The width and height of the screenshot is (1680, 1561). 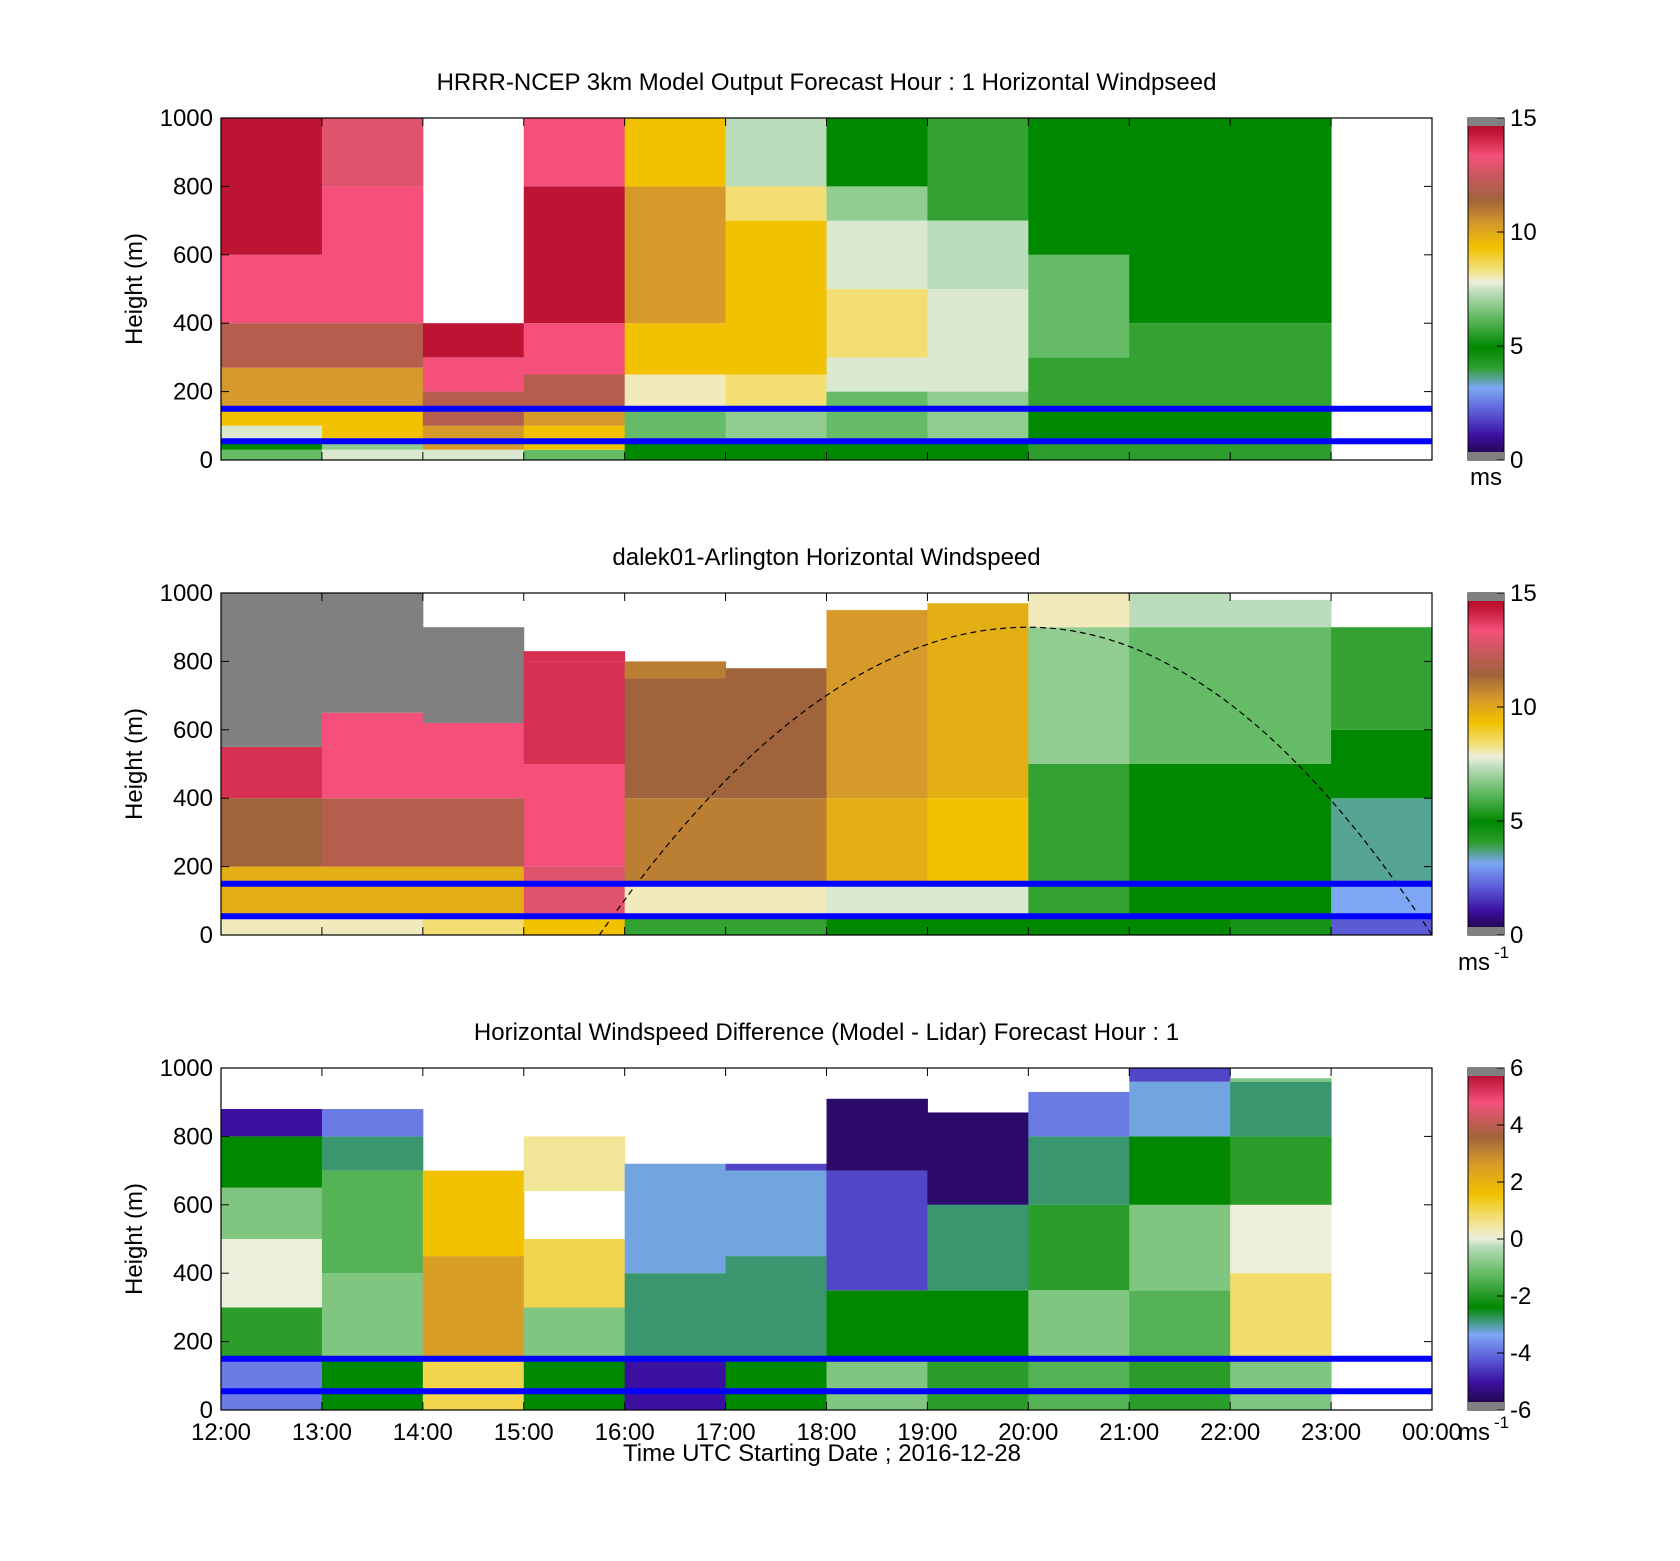 I want to click on panel-2-title: dalek01-Arlington Horizontal Windspeed, so click(x=826, y=557).